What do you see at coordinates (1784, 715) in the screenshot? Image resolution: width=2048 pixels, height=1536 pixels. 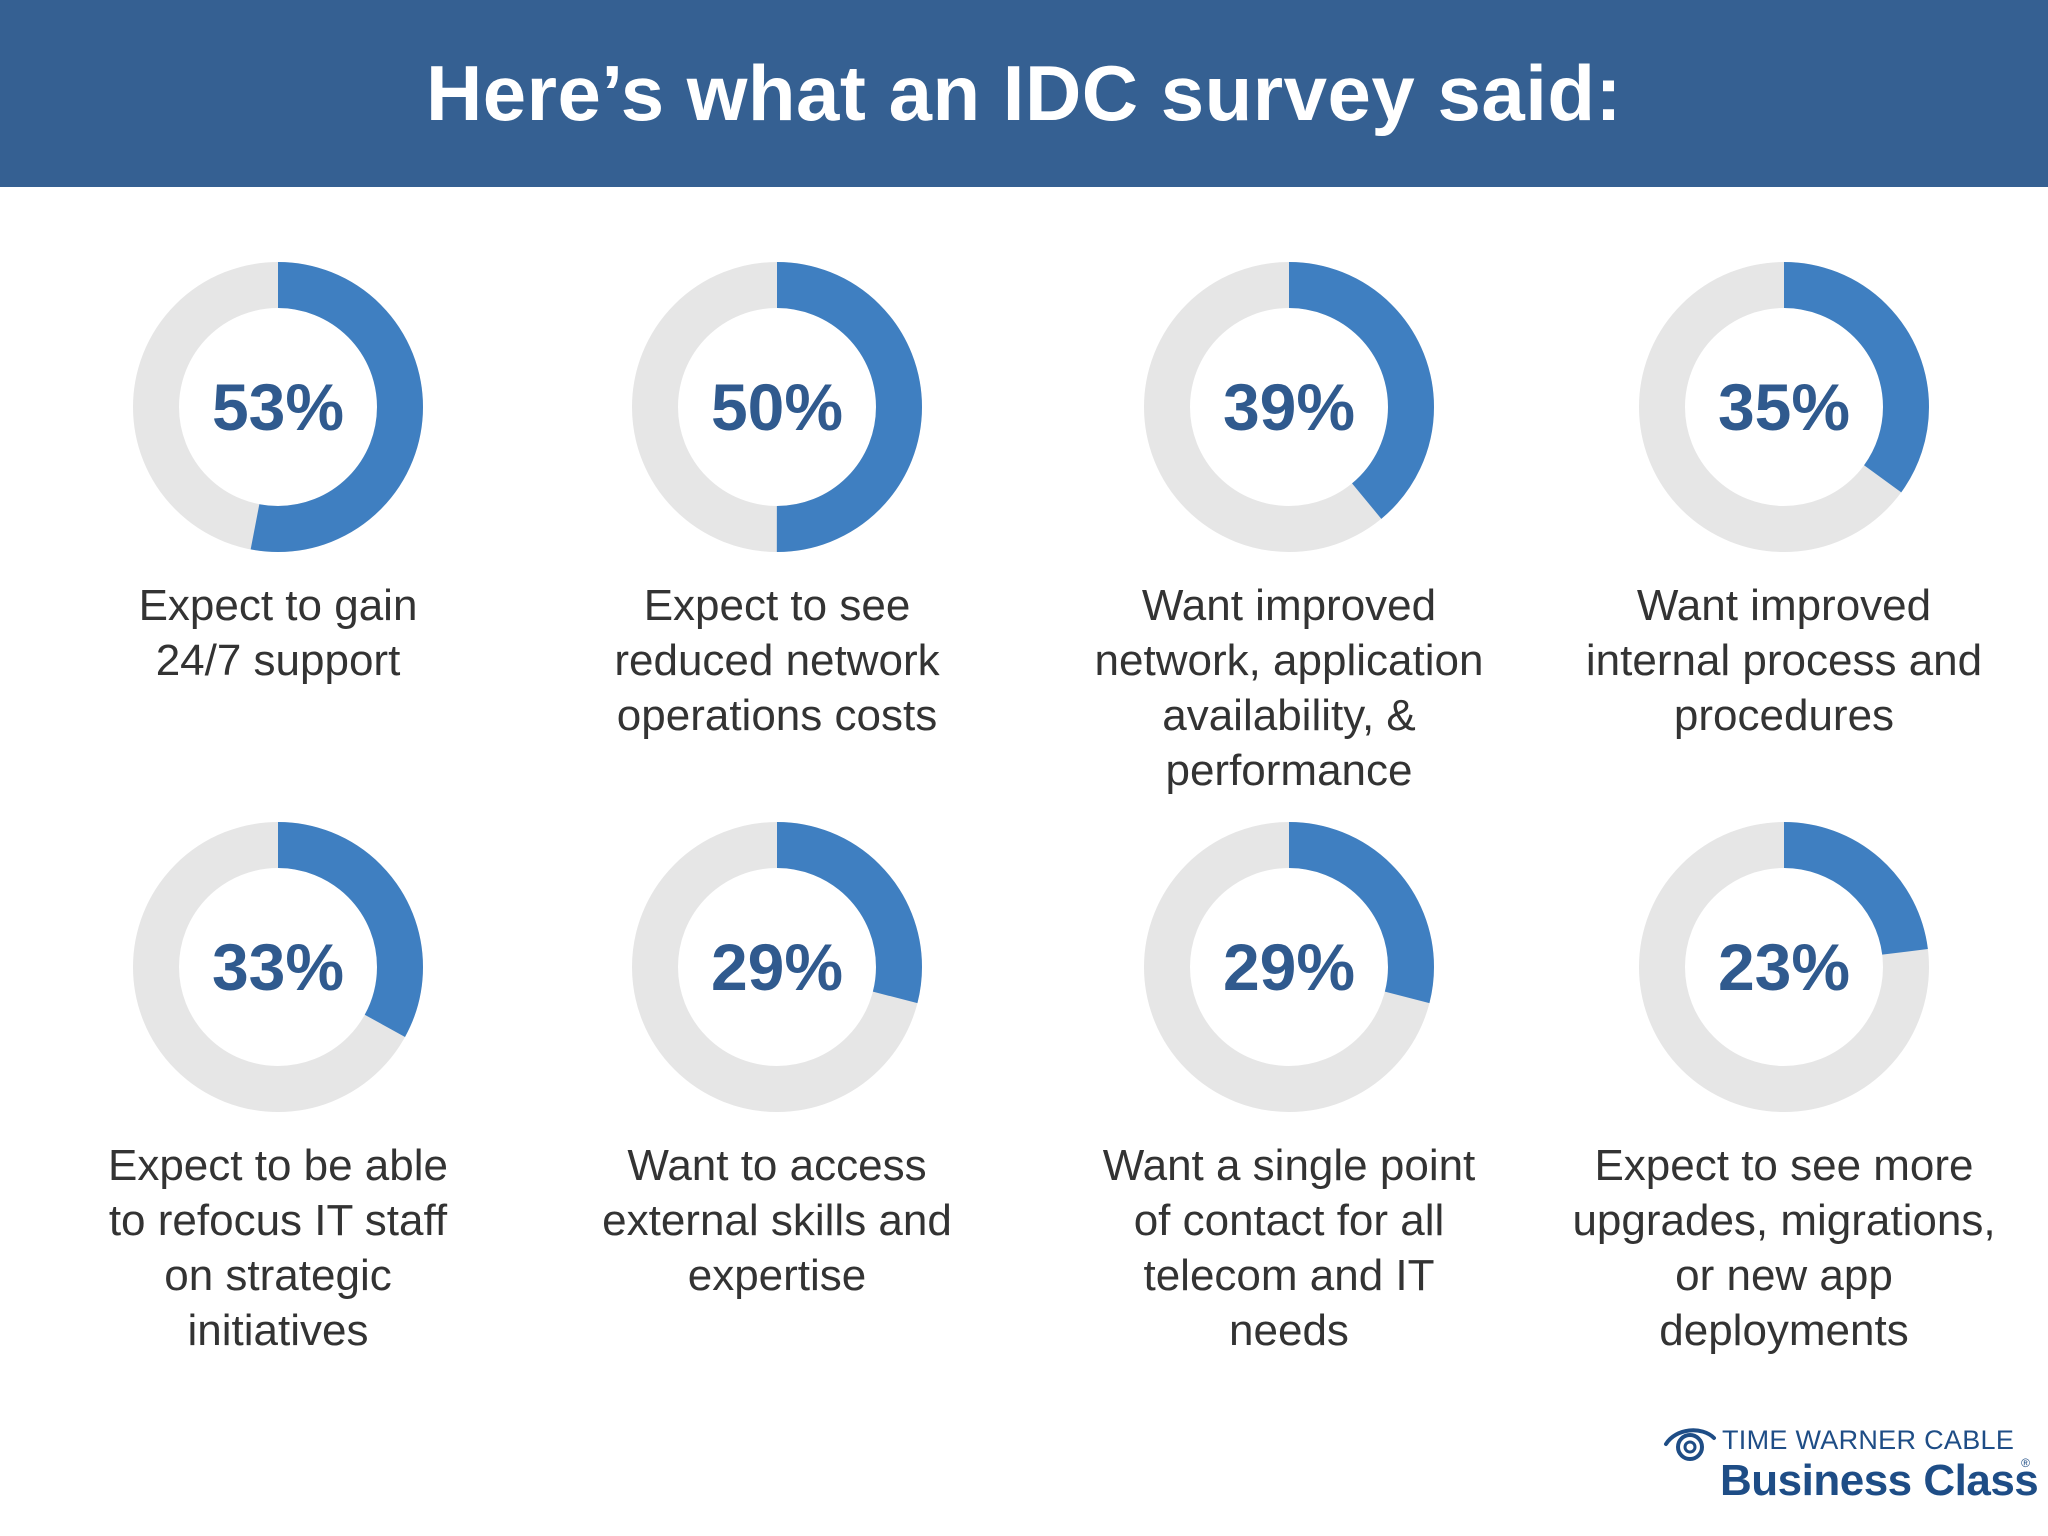 I see `caption-line: procedures` at bounding box center [1784, 715].